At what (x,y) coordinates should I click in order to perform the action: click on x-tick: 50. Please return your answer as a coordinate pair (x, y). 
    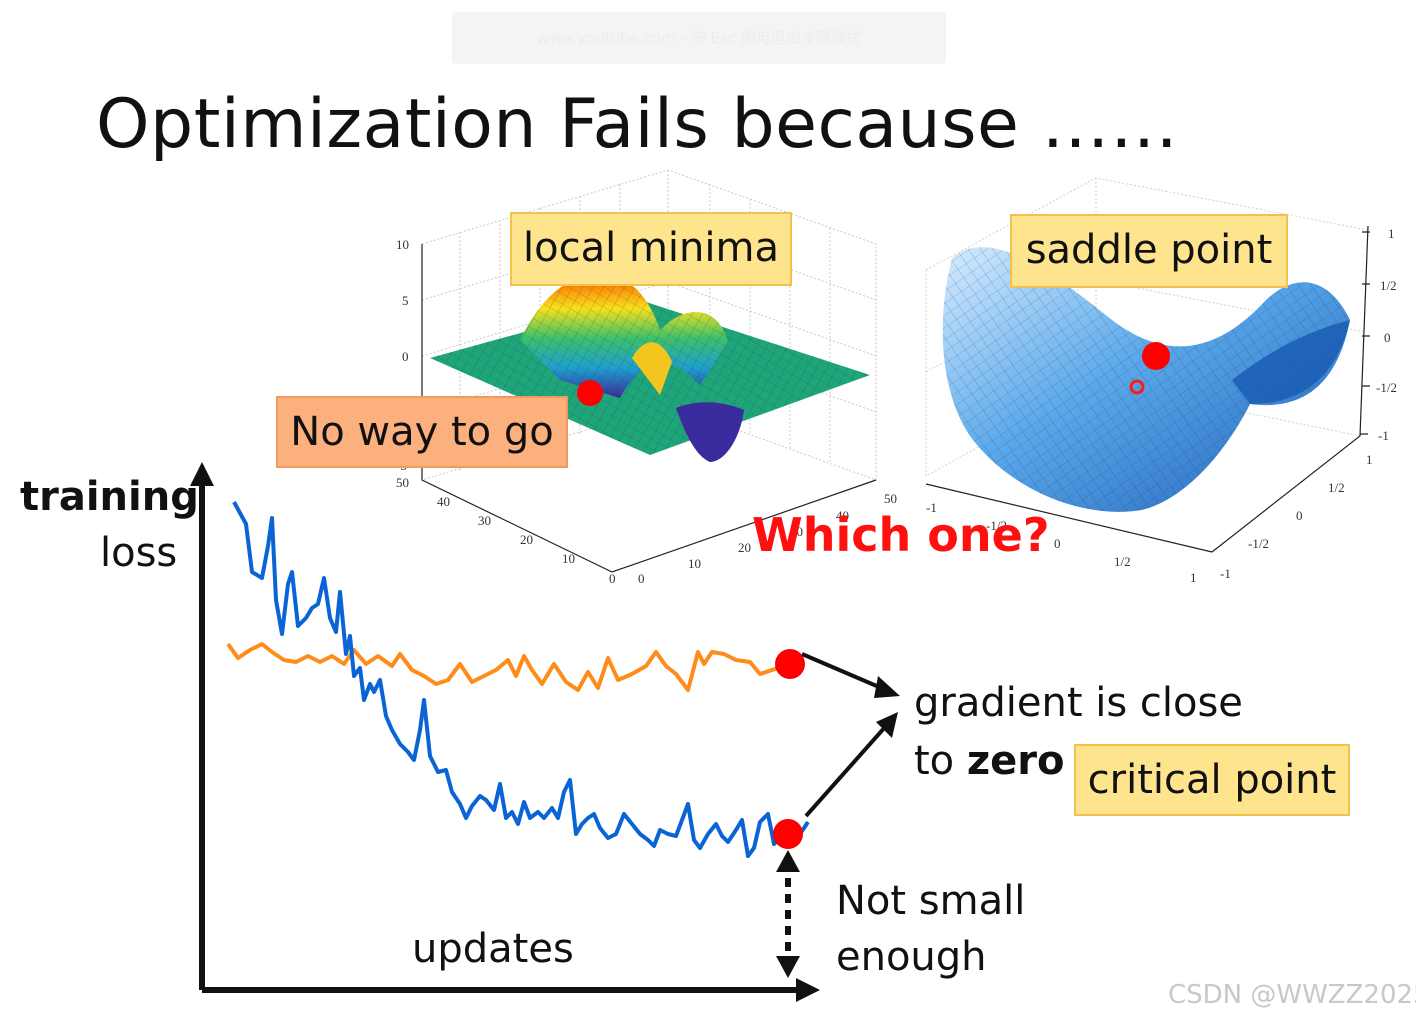
    Looking at the image, I should click on (890, 498).